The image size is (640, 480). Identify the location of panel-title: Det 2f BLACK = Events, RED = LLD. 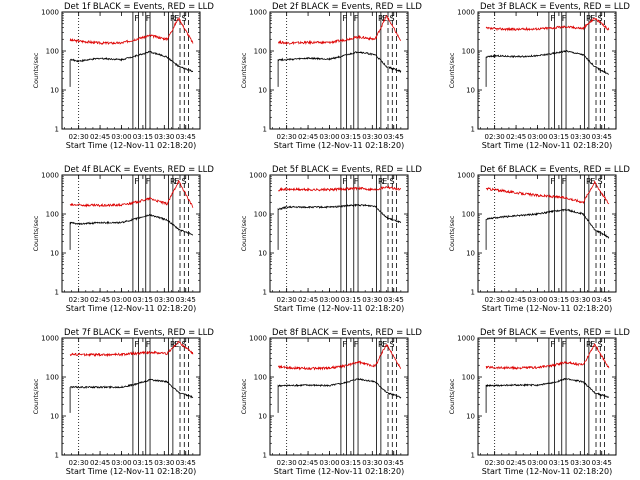
(347, 7).